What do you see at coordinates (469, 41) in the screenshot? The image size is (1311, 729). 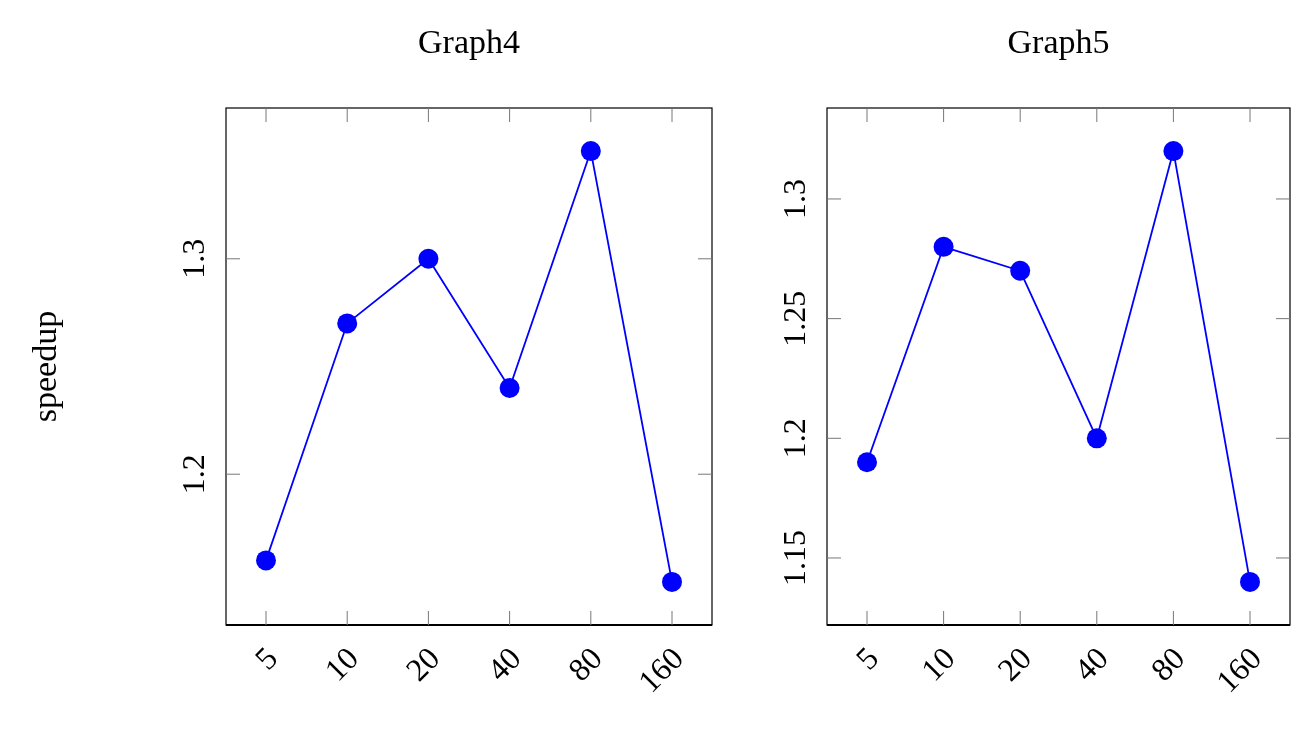 I see `chart-title: Graph4` at bounding box center [469, 41].